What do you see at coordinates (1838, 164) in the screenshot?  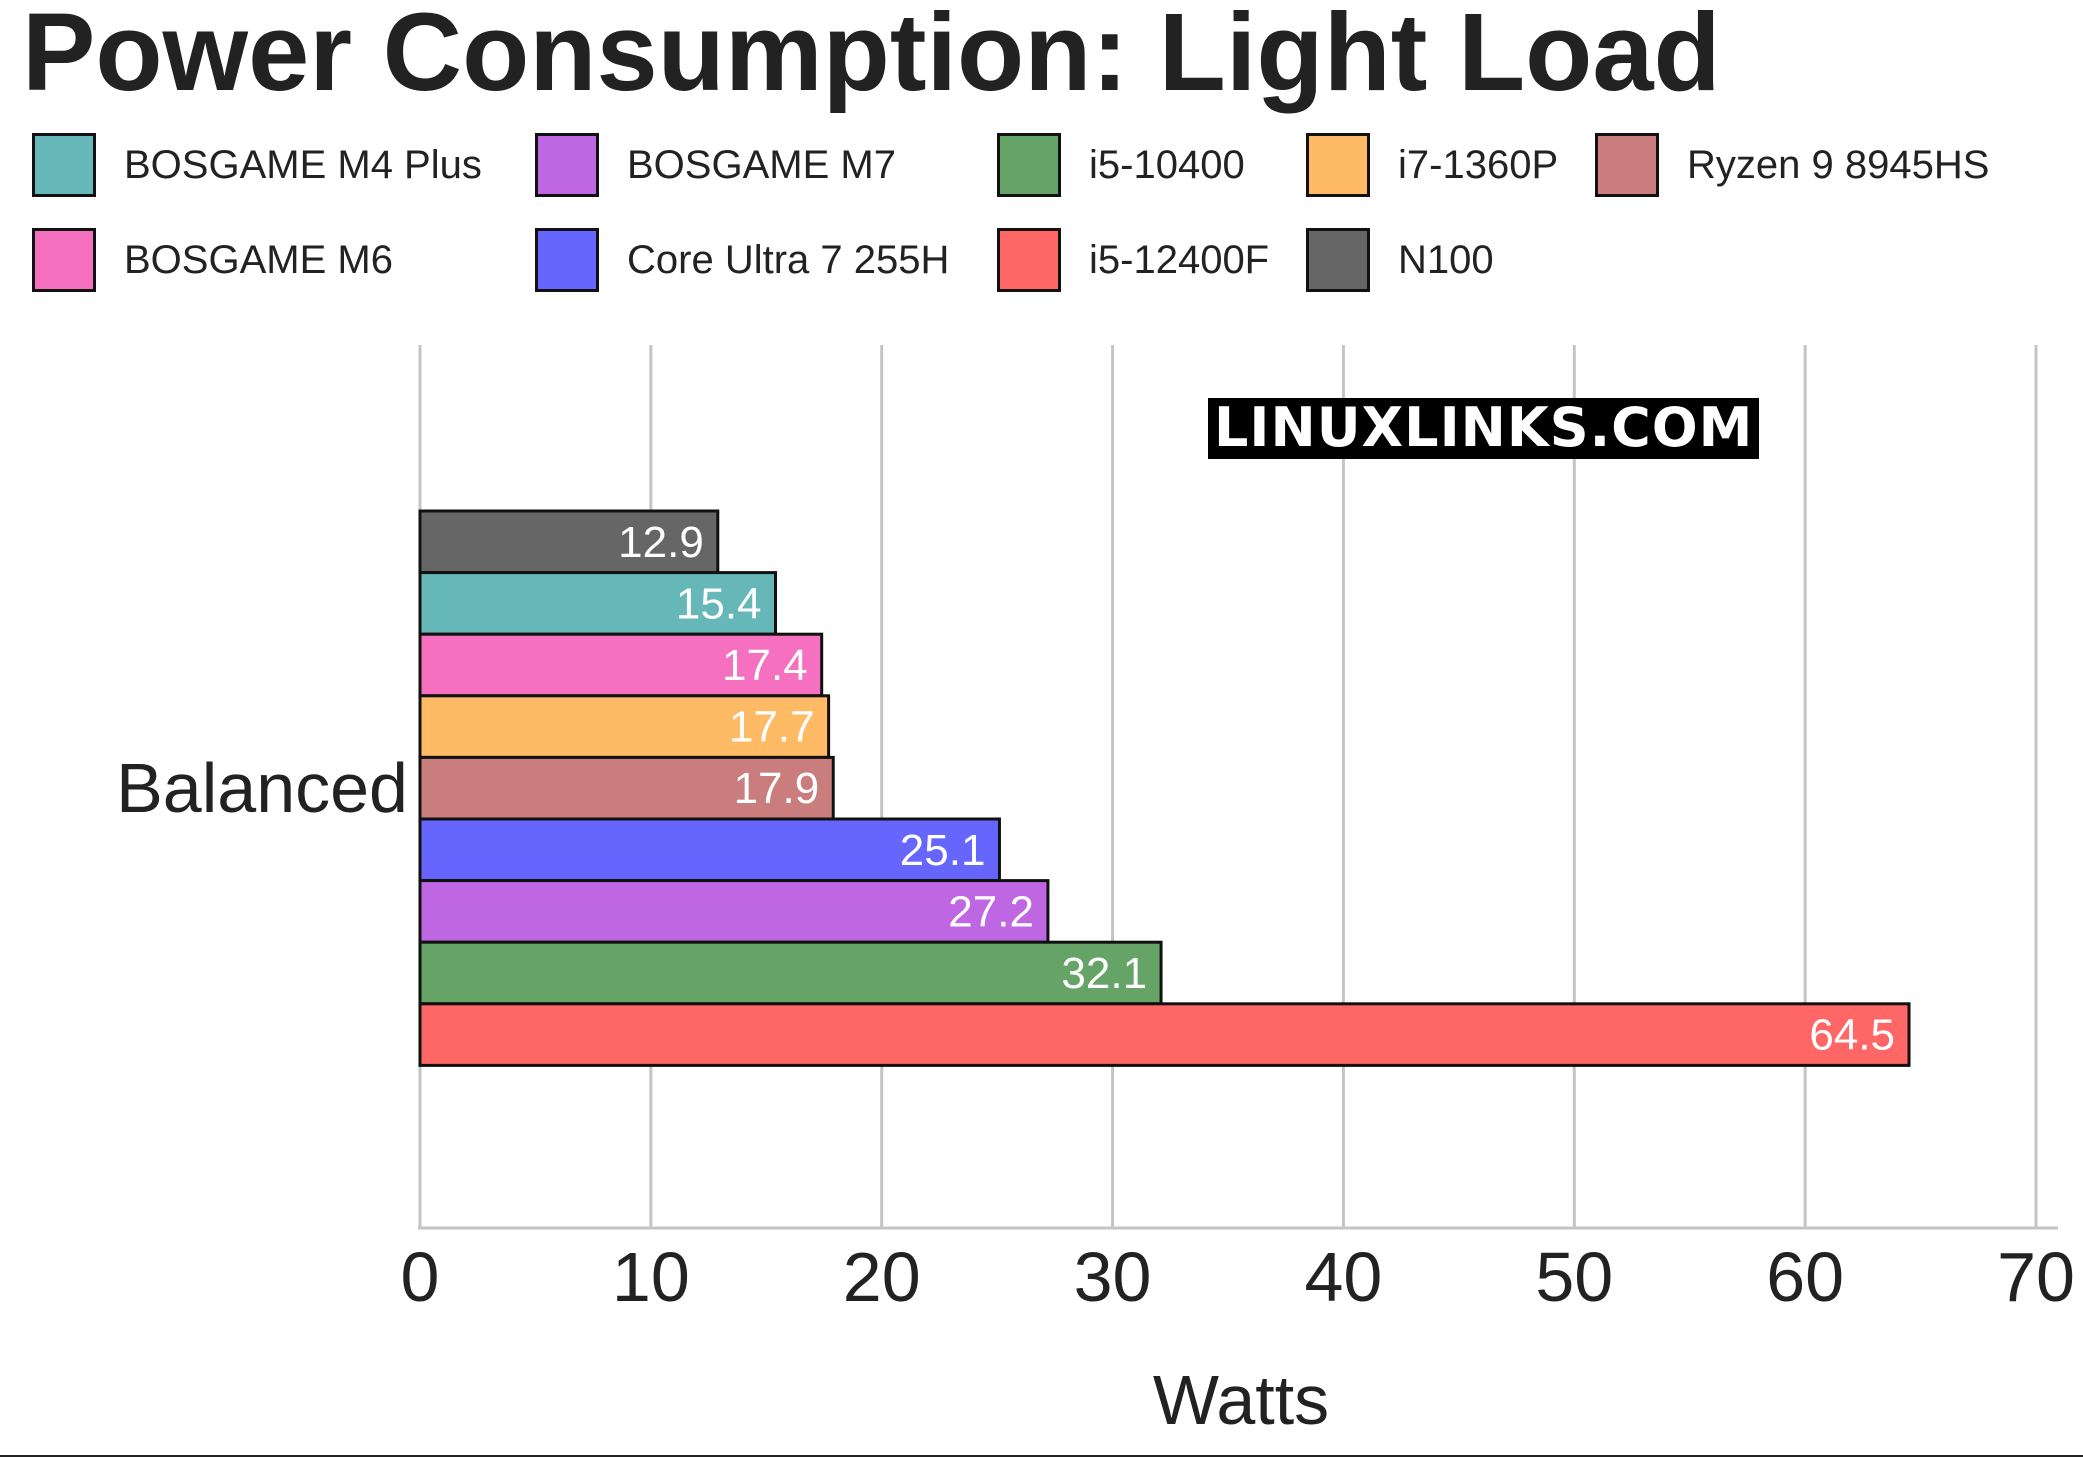 I see `legend-label: Ryzen 9 8945HS` at bounding box center [1838, 164].